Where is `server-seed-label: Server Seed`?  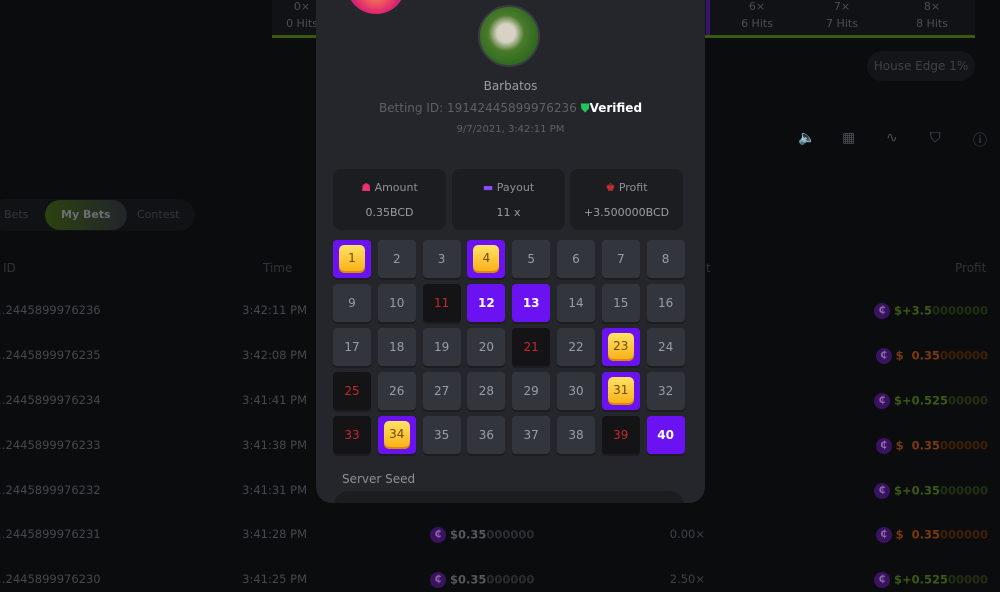
server-seed-label: Server Seed is located at coordinates (379, 479).